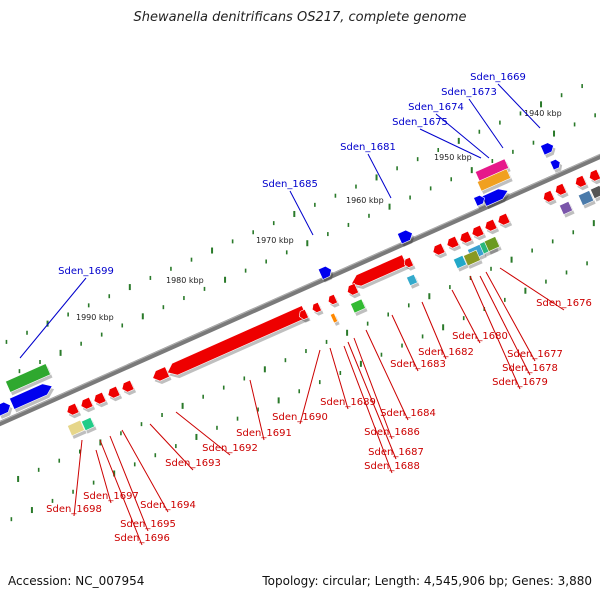 This screenshot has height=600, width=600. I want to click on gene-label: Sden_1673, so click(469, 92).